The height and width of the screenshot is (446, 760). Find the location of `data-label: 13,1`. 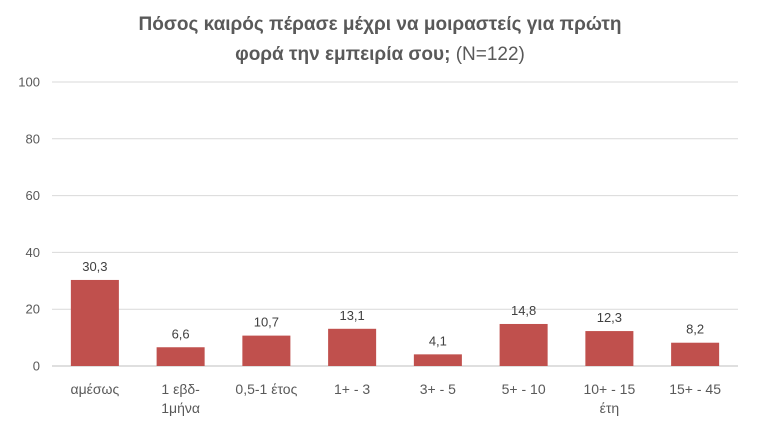

data-label: 13,1 is located at coordinates (351, 315).